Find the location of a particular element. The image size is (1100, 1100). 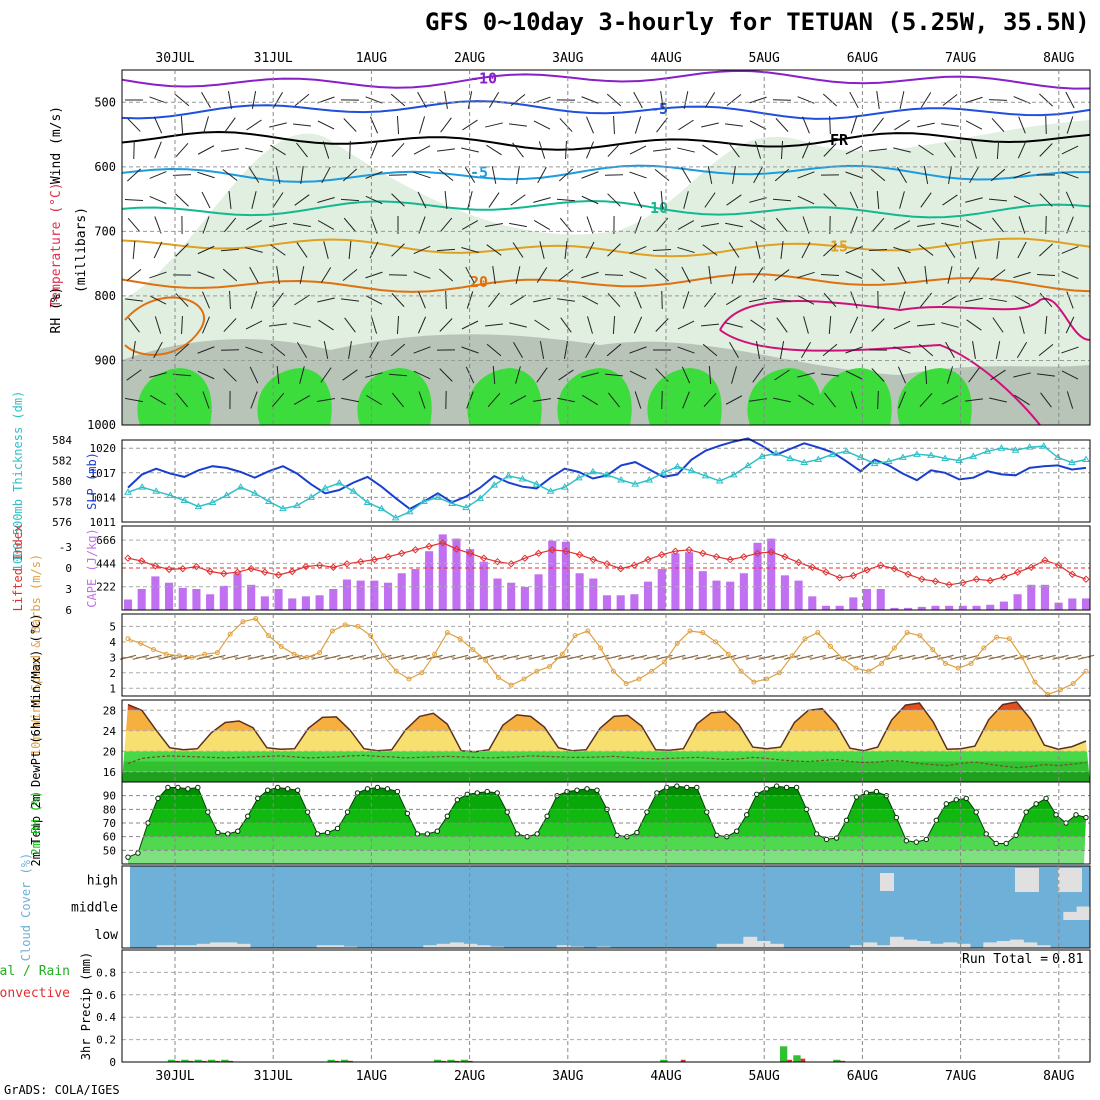

rh-axis-label: RH (%) is located at coordinates (56, 310).